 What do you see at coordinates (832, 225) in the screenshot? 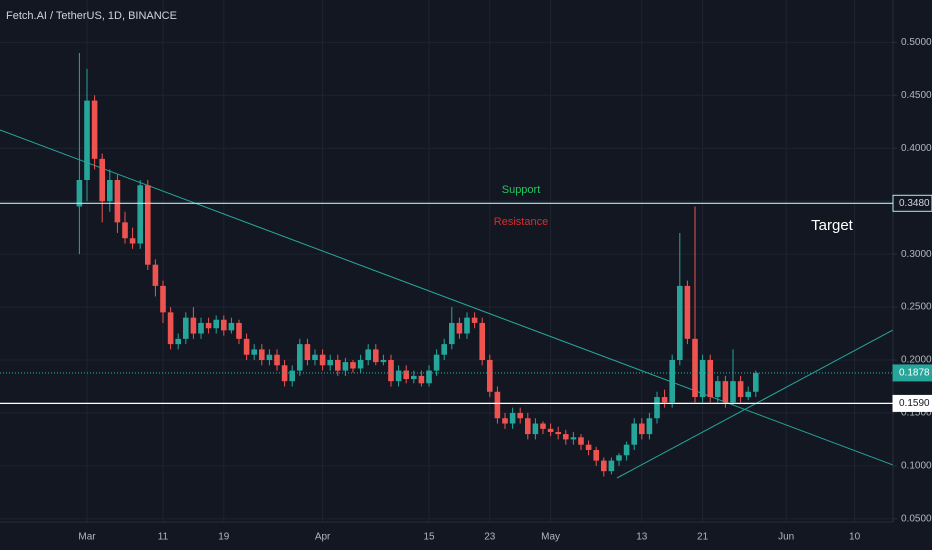
I see `annotation: Target` at bounding box center [832, 225].